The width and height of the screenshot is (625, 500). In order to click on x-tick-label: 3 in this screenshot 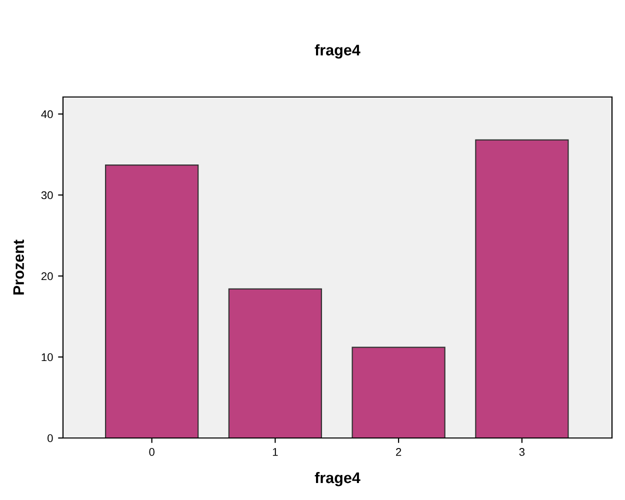, I will do `click(522, 452)`.